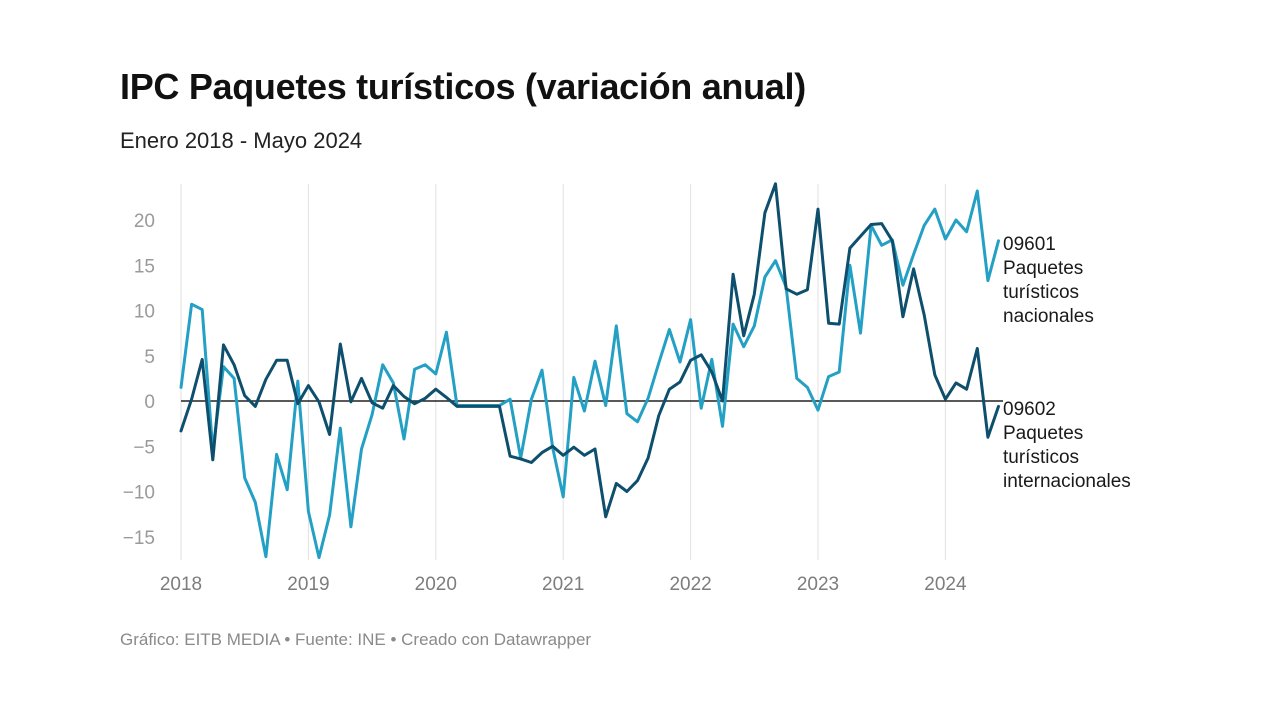 Image resolution: width=1280 pixels, height=719 pixels. I want to click on y-axis: 20 15 10 5 0 −5 −10 −15, so click(139, 380).